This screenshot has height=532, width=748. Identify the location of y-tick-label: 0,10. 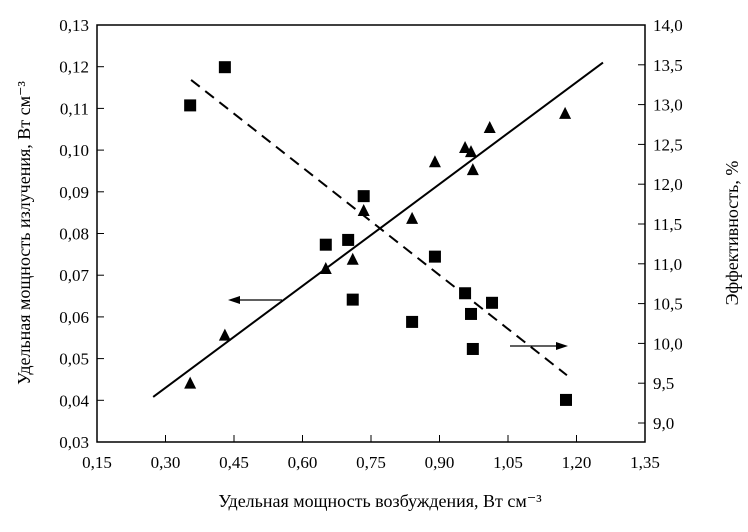
(74, 150).